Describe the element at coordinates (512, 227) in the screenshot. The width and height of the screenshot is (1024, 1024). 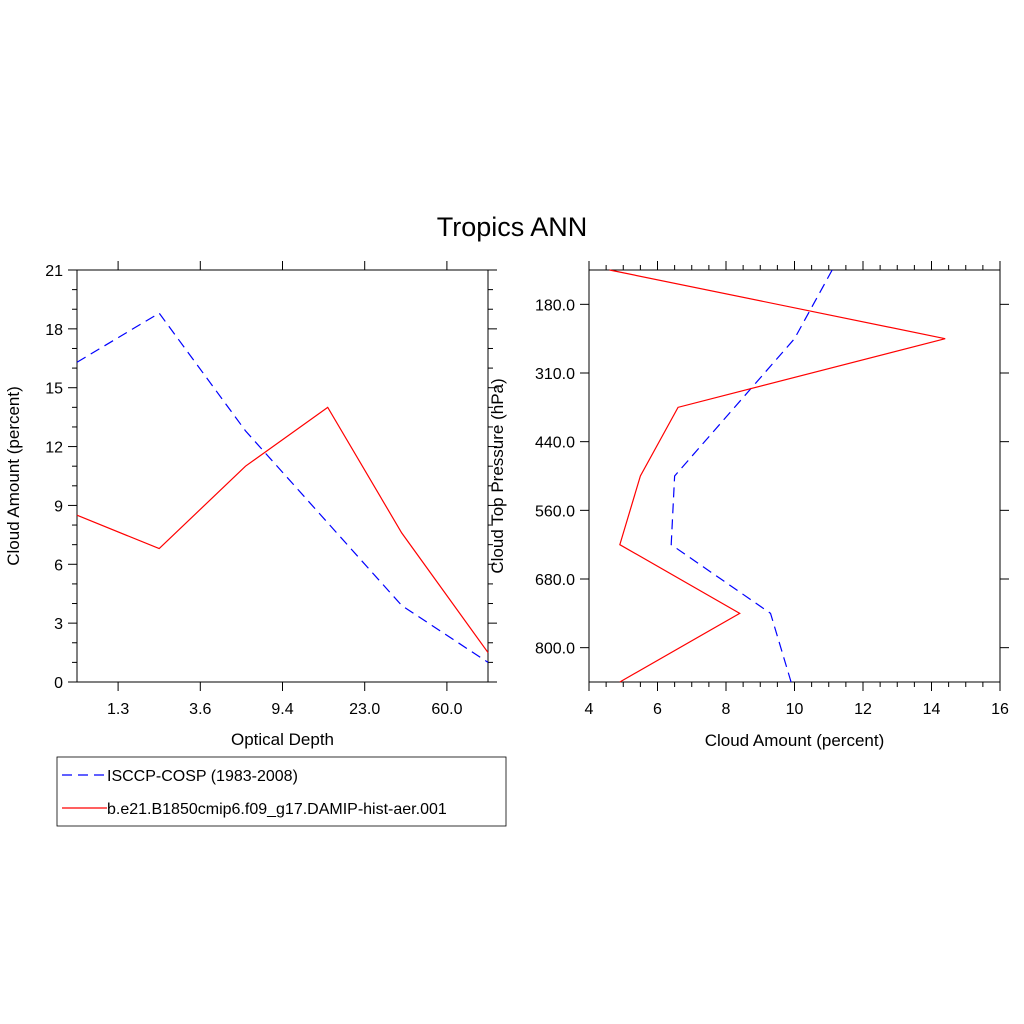
I see `chart-title: Tropics ANN` at that location.